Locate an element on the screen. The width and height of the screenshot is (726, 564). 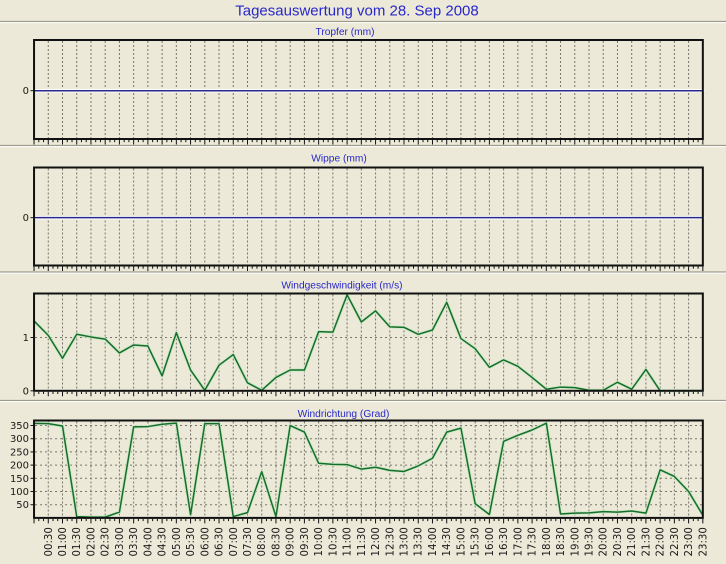
chart-title-tropfer: Tropfer (mm) is located at coordinates (344, 32).